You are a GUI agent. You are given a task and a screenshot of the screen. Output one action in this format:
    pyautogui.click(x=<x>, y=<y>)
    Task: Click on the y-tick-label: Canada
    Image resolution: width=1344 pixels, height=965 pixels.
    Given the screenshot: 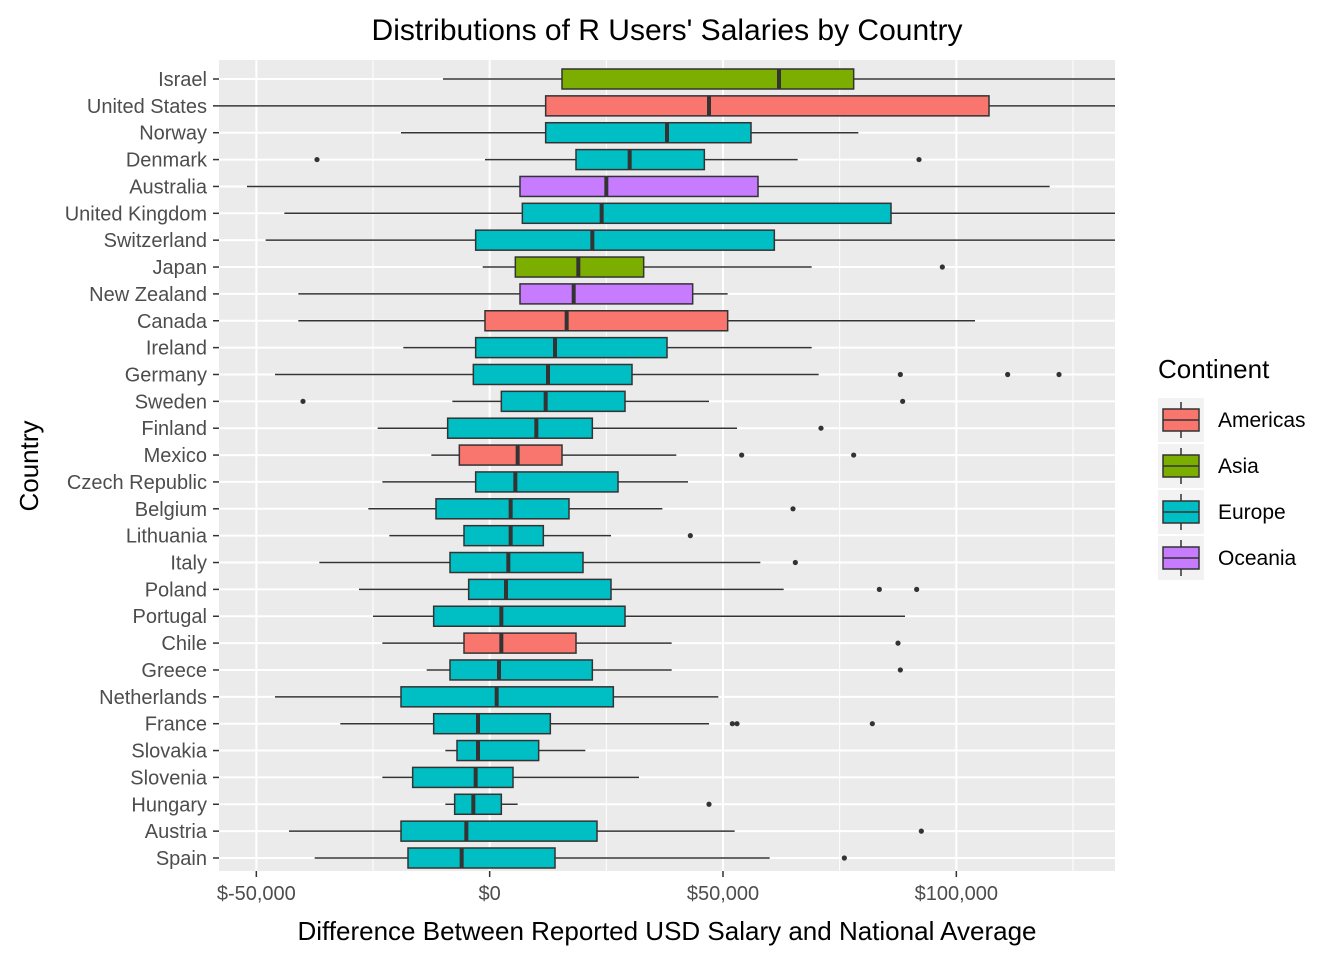 What is the action you would take?
    pyautogui.click(x=172, y=322)
    